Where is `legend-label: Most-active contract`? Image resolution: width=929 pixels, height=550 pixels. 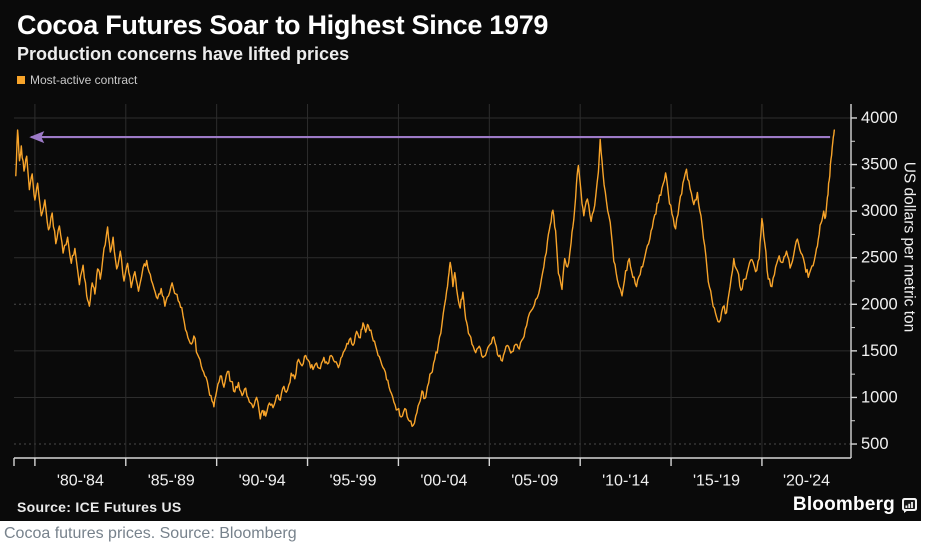 legend-label: Most-active contract is located at coordinates (84, 80).